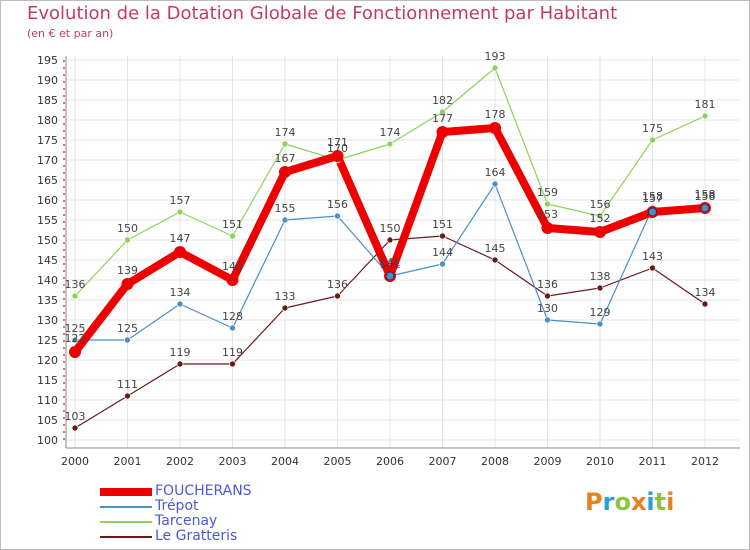 This screenshot has width=750, height=550. What do you see at coordinates (47, 300) in the screenshot?
I see `y-tick-label: 135` at bounding box center [47, 300].